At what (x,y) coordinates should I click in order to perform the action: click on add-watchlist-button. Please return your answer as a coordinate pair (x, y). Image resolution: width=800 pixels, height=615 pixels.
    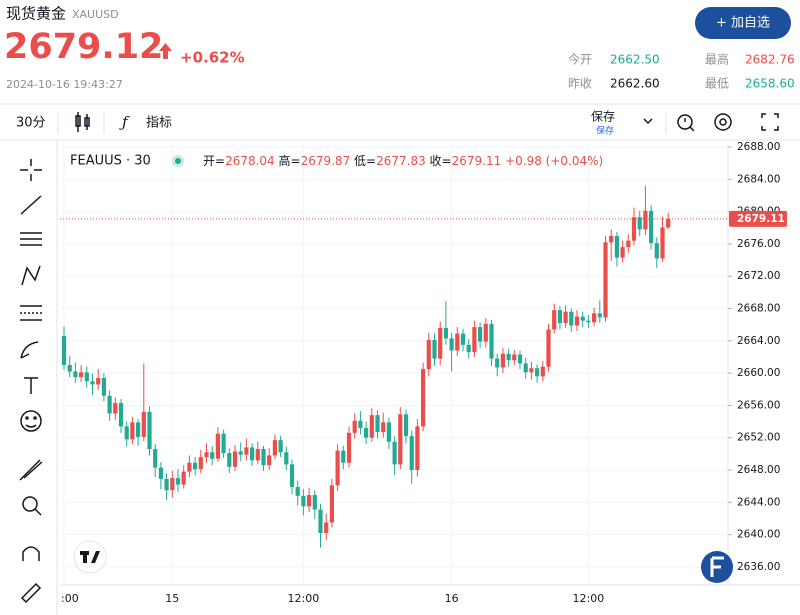
    Looking at the image, I should click on (743, 23).